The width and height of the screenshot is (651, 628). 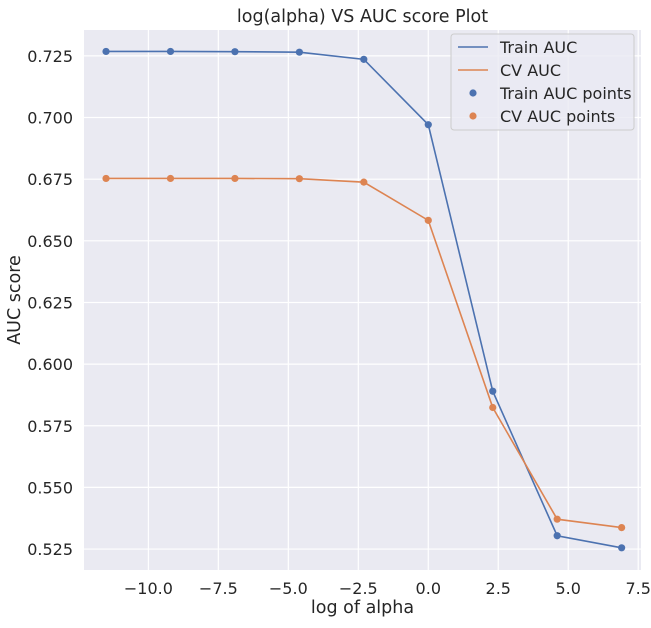 I want to click on x-axis-ticks: −10.0 −7.5 −5.0 −2.5 0.0 2.5 5.0 7.5, so click(x=387, y=588).